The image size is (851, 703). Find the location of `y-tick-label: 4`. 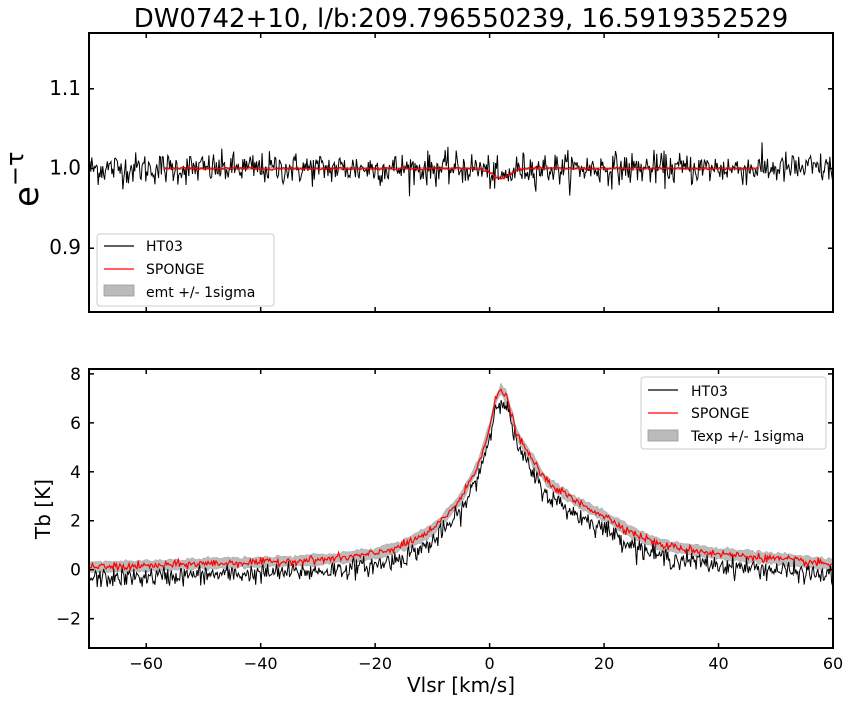

y-tick-label: 4 is located at coordinates (75, 473).